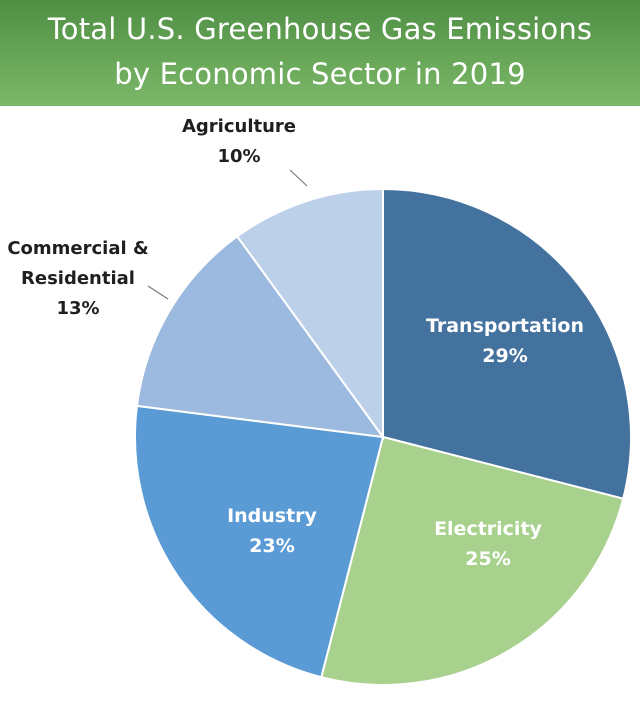 The image size is (640, 706). What do you see at coordinates (320, 29) in the screenshot?
I see `chart-title-line-1: Total U.S. Greenhouse Gas Emissions` at bounding box center [320, 29].